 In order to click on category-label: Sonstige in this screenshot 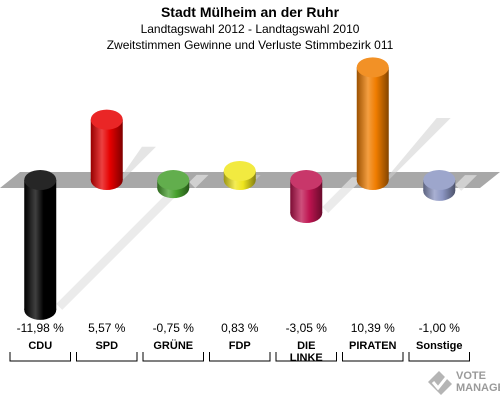, I will do `click(439, 346)`.